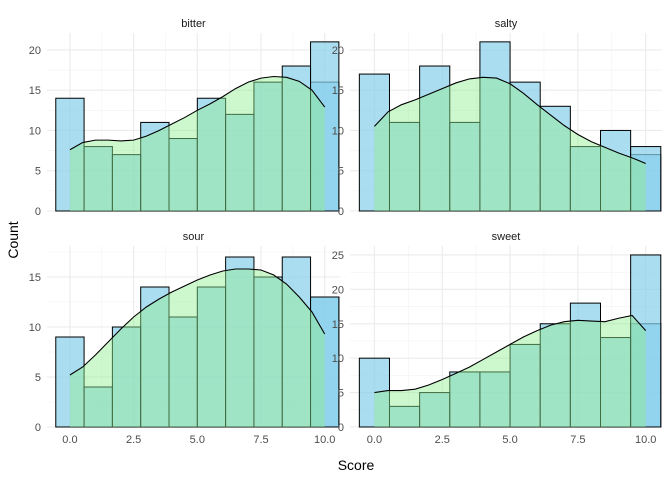 This screenshot has width=672, height=485. Describe the element at coordinates (13, 239) in the screenshot. I see `y-axis-title: Count` at that location.